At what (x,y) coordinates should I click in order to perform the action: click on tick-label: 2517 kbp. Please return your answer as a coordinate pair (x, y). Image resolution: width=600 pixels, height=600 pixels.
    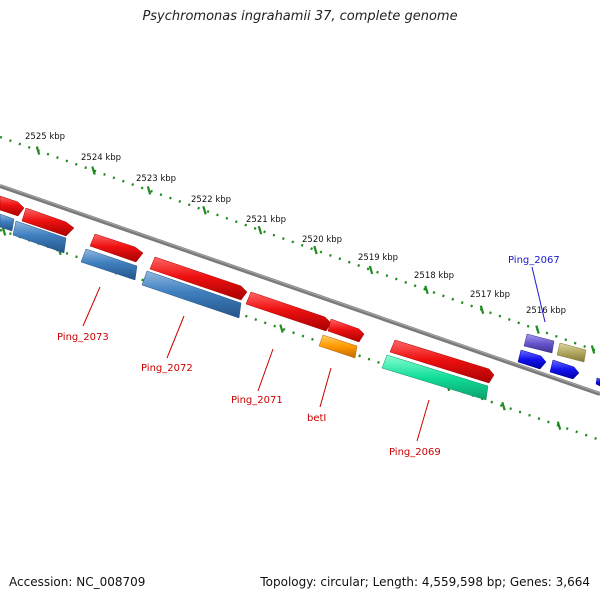
    Looking at the image, I should click on (490, 295).